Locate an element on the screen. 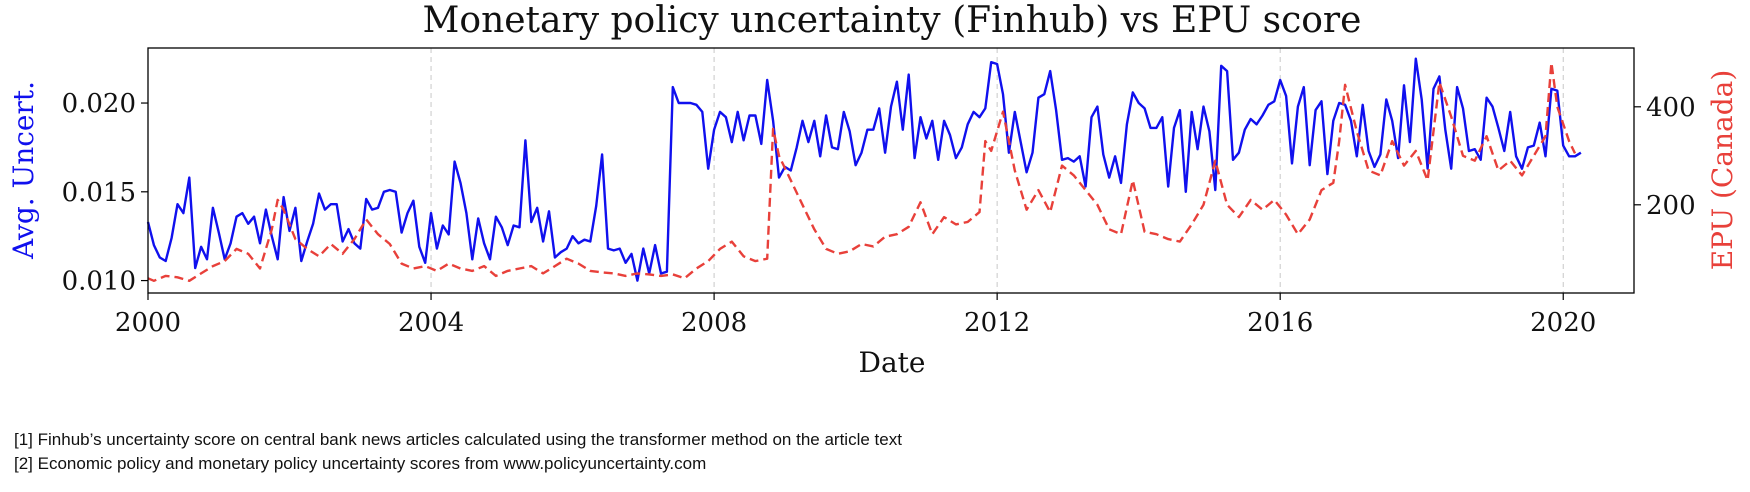 The image size is (1750, 492). left-y-tick-label: 0.010 is located at coordinates (99, 282).